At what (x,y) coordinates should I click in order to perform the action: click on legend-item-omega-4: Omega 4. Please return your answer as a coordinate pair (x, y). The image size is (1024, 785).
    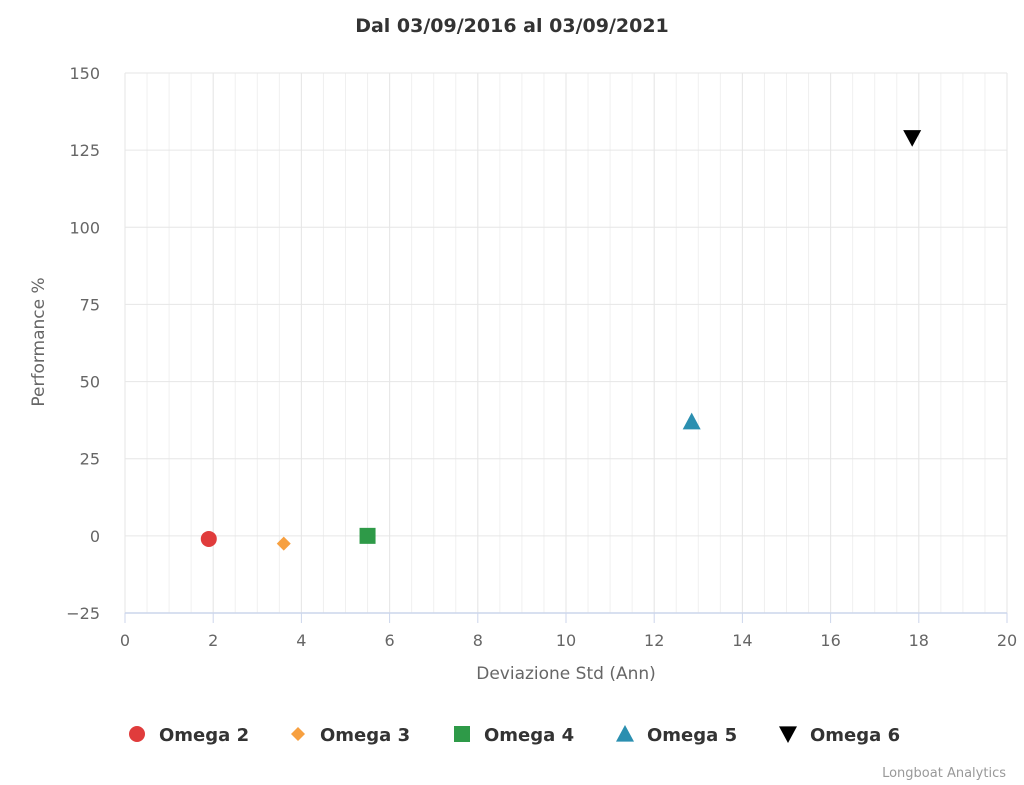
    Looking at the image, I should click on (514, 735).